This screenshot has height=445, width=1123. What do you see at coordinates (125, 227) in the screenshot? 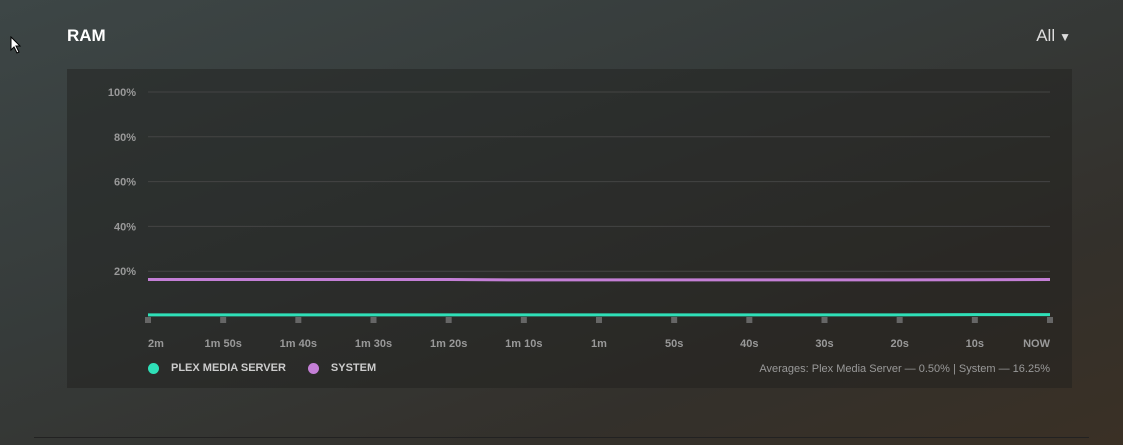
I see `y-tick-label: 40%` at bounding box center [125, 227].